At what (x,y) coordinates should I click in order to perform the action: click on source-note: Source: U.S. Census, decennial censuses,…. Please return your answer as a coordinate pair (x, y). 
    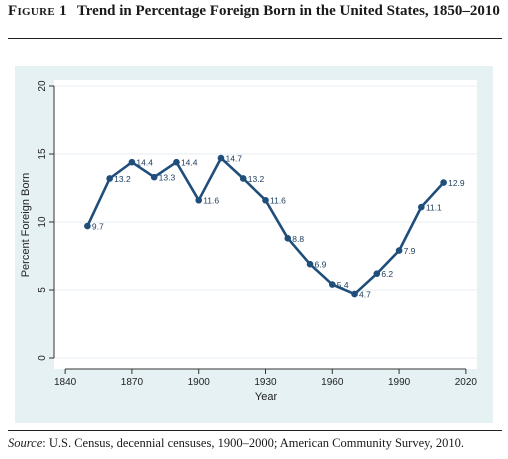
    Looking at the image, I should click on (236, 443).